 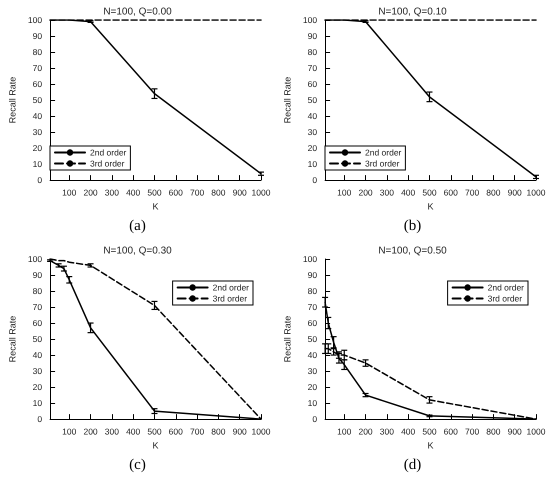 I want to click on chart-title: N=100, Q=0.30, so click(x=137, y=251).